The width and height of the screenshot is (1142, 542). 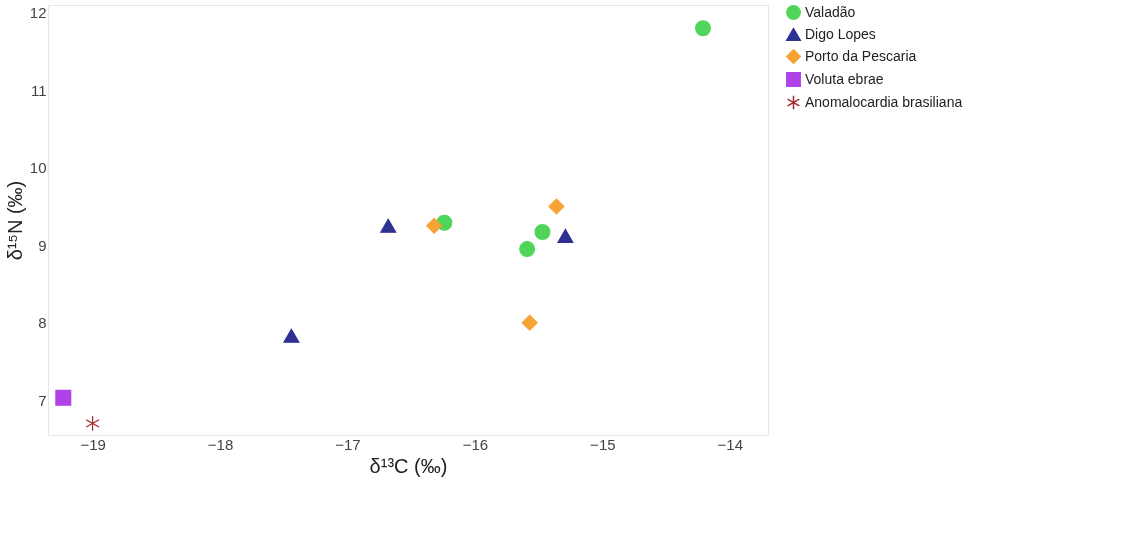 What do you see at coordinates (861, 55) in the screenshot?
I see `legend-label: Porto da Pescaria` at bounding box center [861, 55].